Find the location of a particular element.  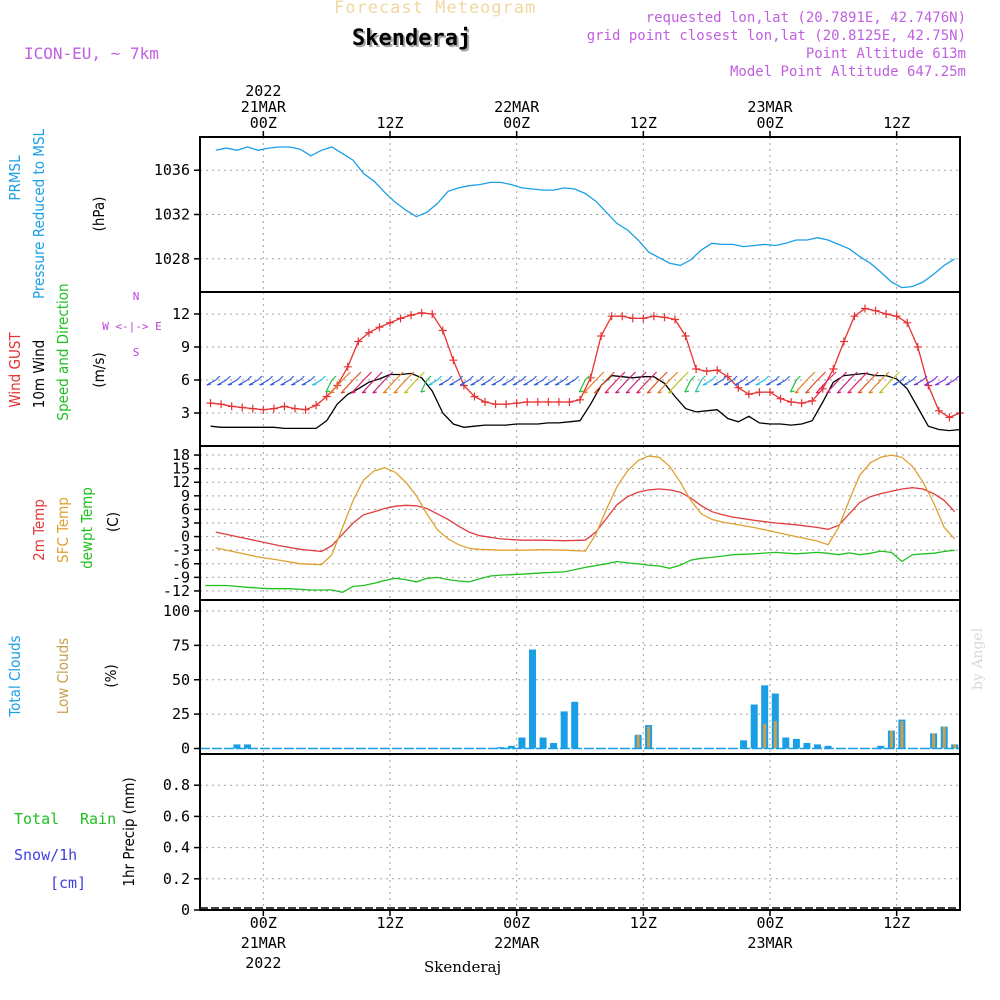

ytick-label: -3 is located at coordinates (181, 550).